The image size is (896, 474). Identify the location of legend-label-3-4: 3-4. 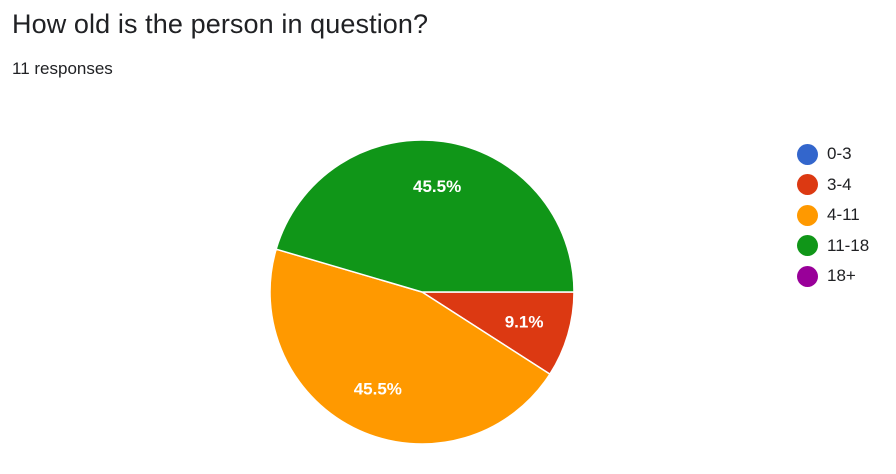
(839, 184).